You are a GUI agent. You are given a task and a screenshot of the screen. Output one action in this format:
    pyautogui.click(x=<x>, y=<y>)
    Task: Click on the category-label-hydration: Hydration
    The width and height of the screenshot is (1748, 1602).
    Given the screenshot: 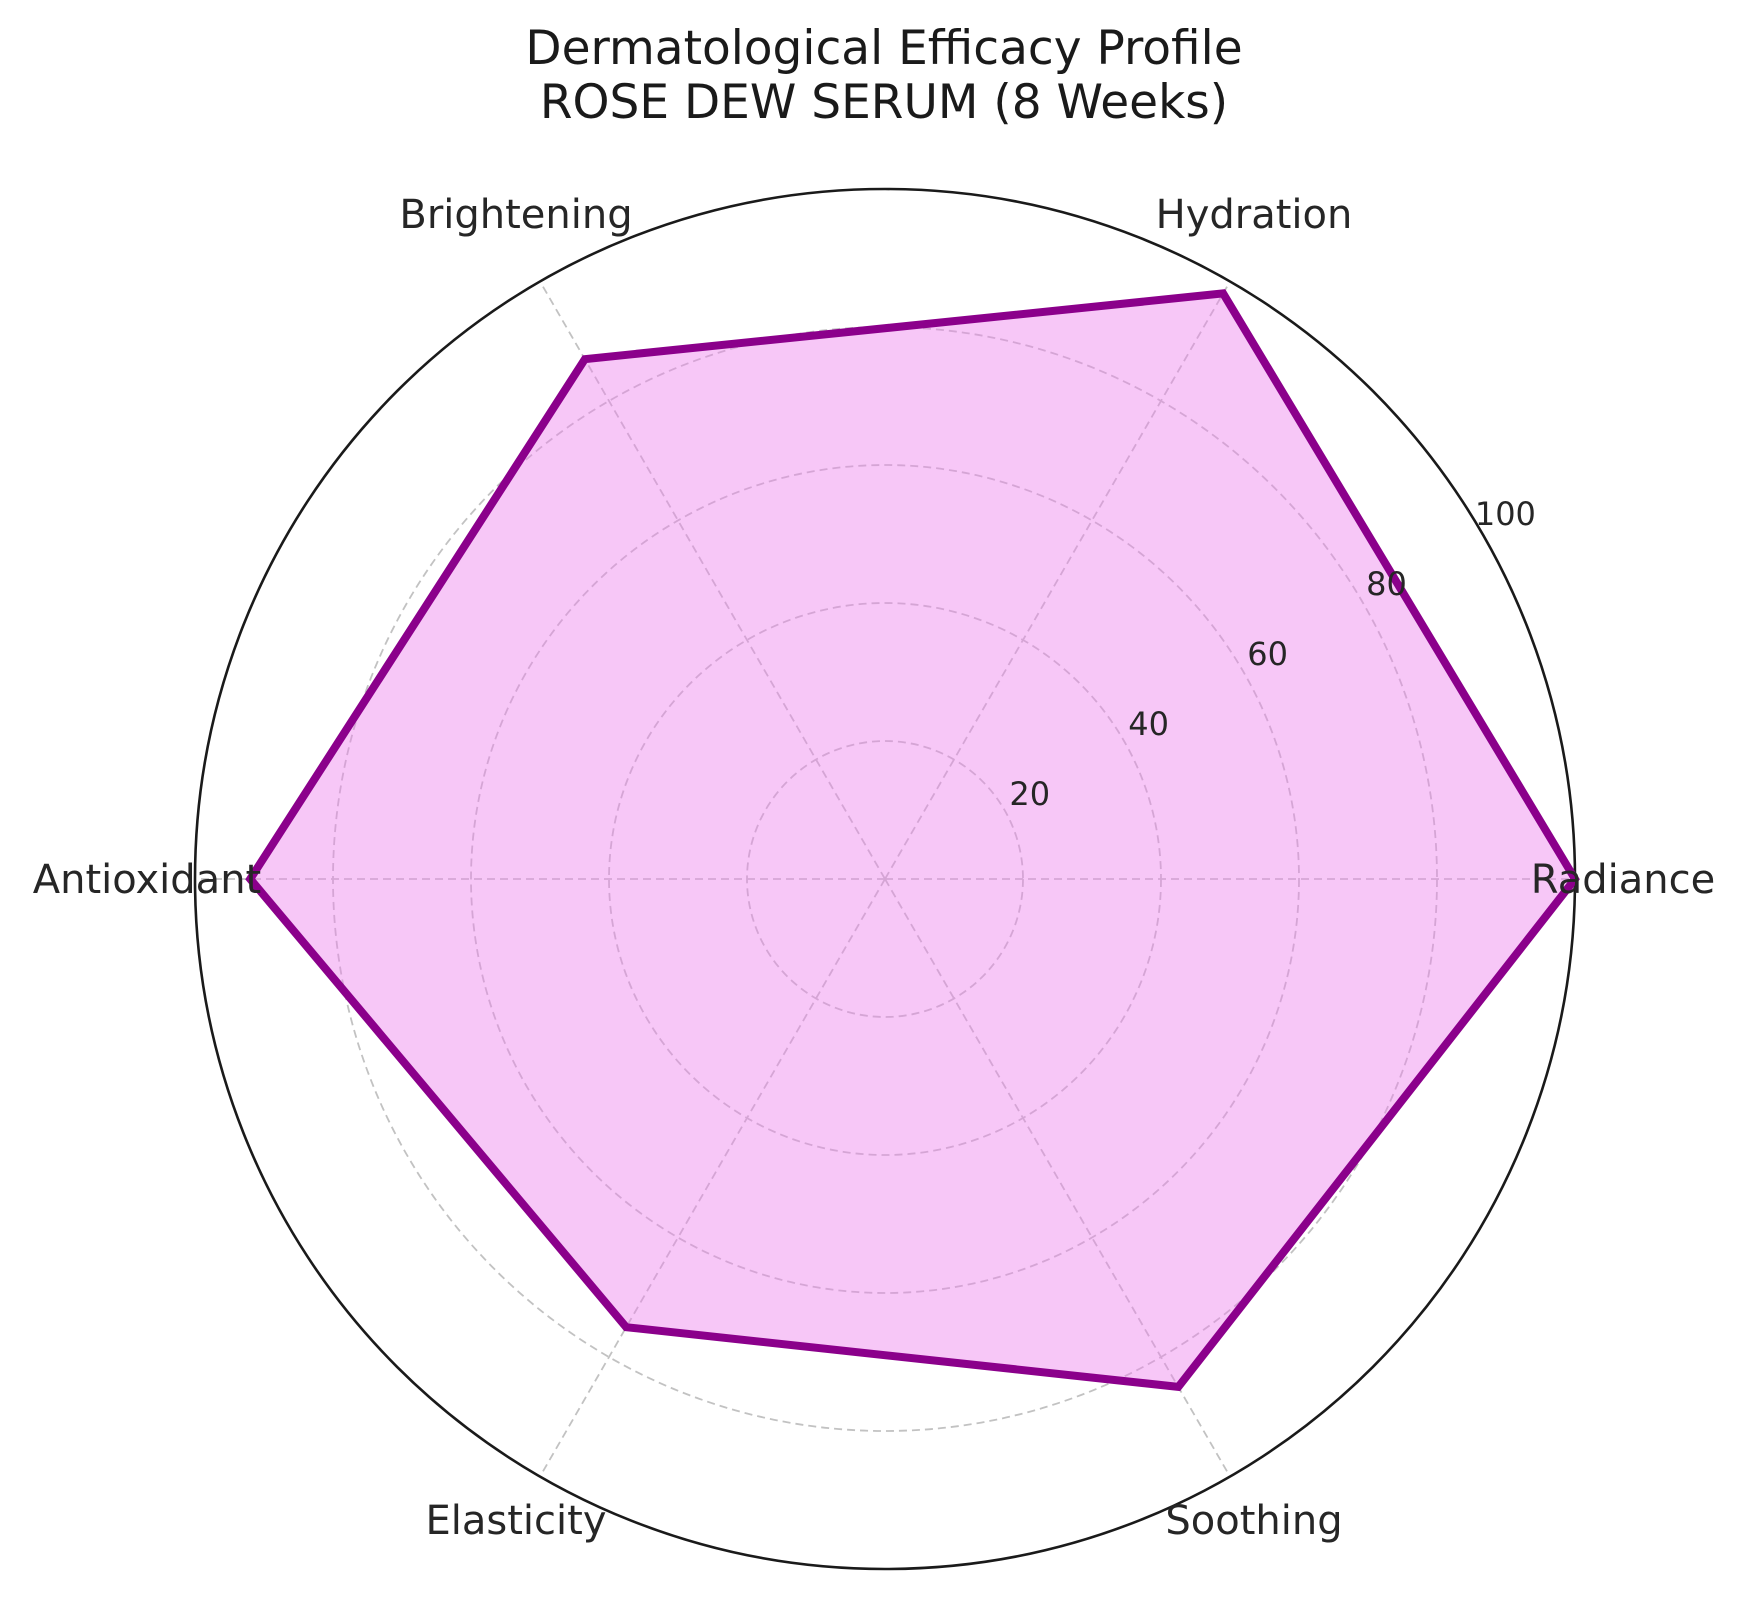 What is the action you would take?
    pyautogui.click(x=1254, y=215)
    